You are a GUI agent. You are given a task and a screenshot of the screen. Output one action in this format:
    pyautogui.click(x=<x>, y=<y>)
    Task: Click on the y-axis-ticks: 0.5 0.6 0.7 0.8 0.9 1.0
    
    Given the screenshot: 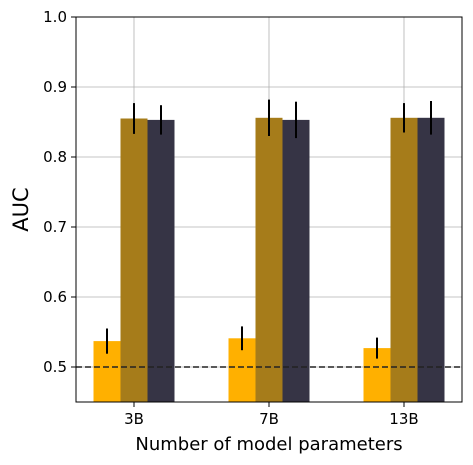 What is the action you would take?
    pyautogui.click(x=59, y=192)
    